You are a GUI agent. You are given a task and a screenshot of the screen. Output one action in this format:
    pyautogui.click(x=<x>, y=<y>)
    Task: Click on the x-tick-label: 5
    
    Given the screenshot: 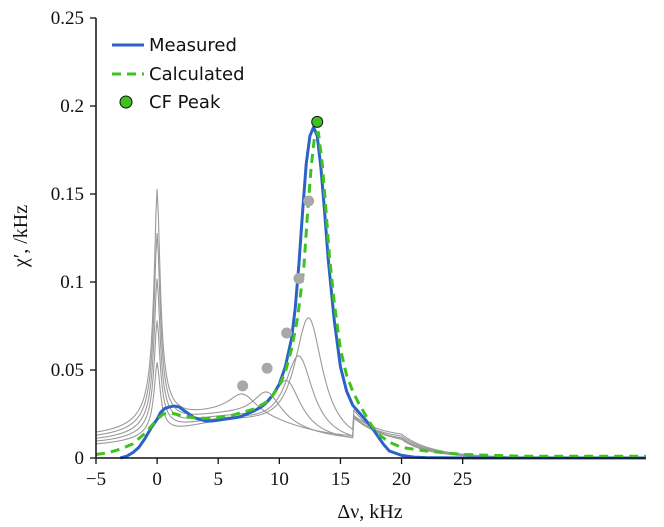 What is the action you would take?
    pyautogui.click(x=218, y=479)
    